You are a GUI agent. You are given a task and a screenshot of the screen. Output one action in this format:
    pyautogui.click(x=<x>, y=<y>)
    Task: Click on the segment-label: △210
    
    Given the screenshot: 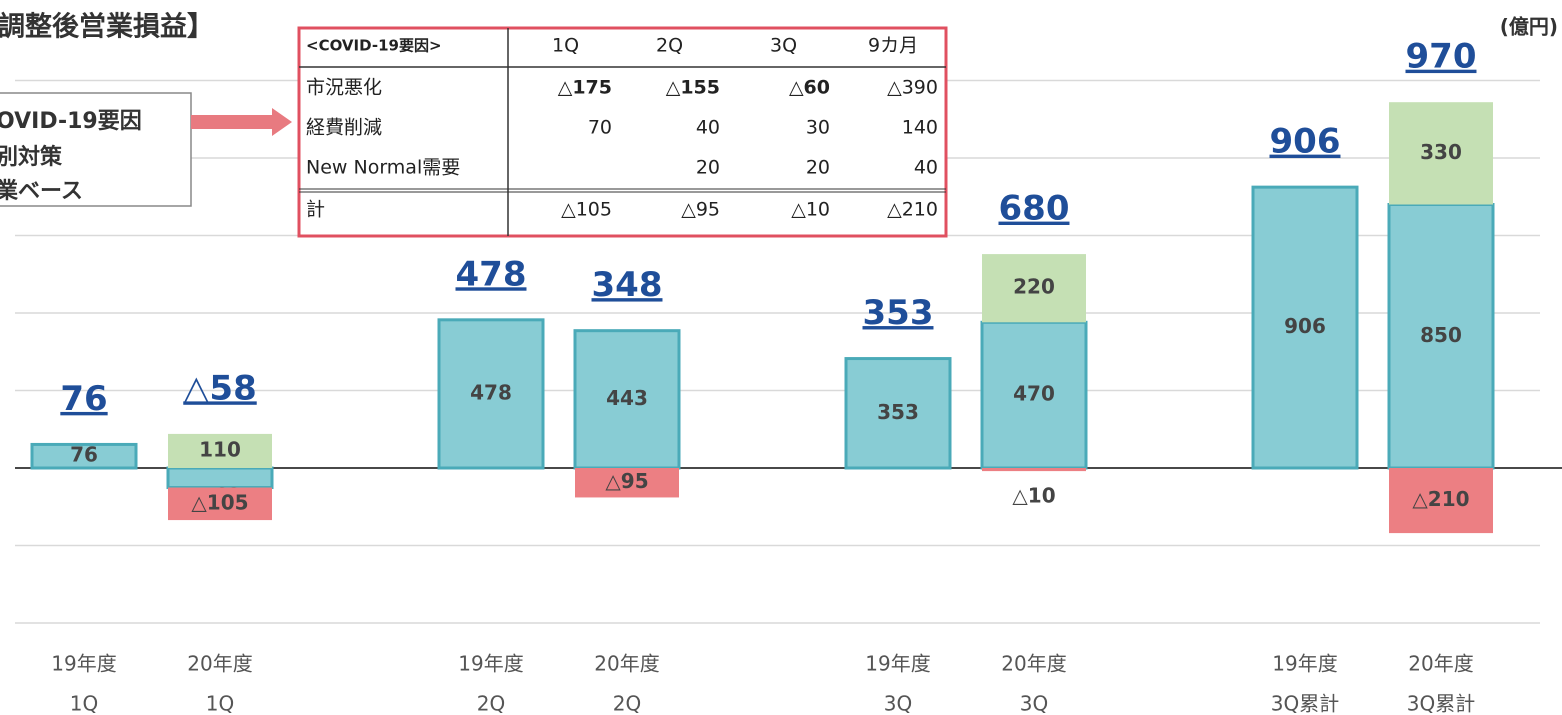 What is the action you would take?
    pyautogui.click(x=1440, y=499)
    